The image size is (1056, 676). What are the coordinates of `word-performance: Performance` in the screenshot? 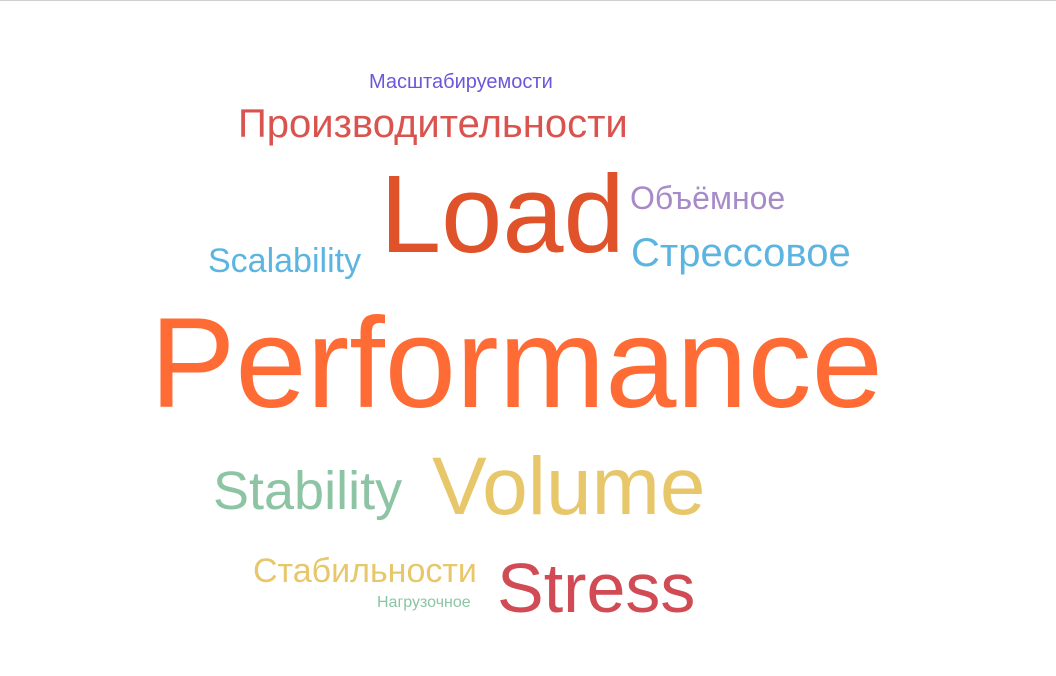 It's located at (516, 363).